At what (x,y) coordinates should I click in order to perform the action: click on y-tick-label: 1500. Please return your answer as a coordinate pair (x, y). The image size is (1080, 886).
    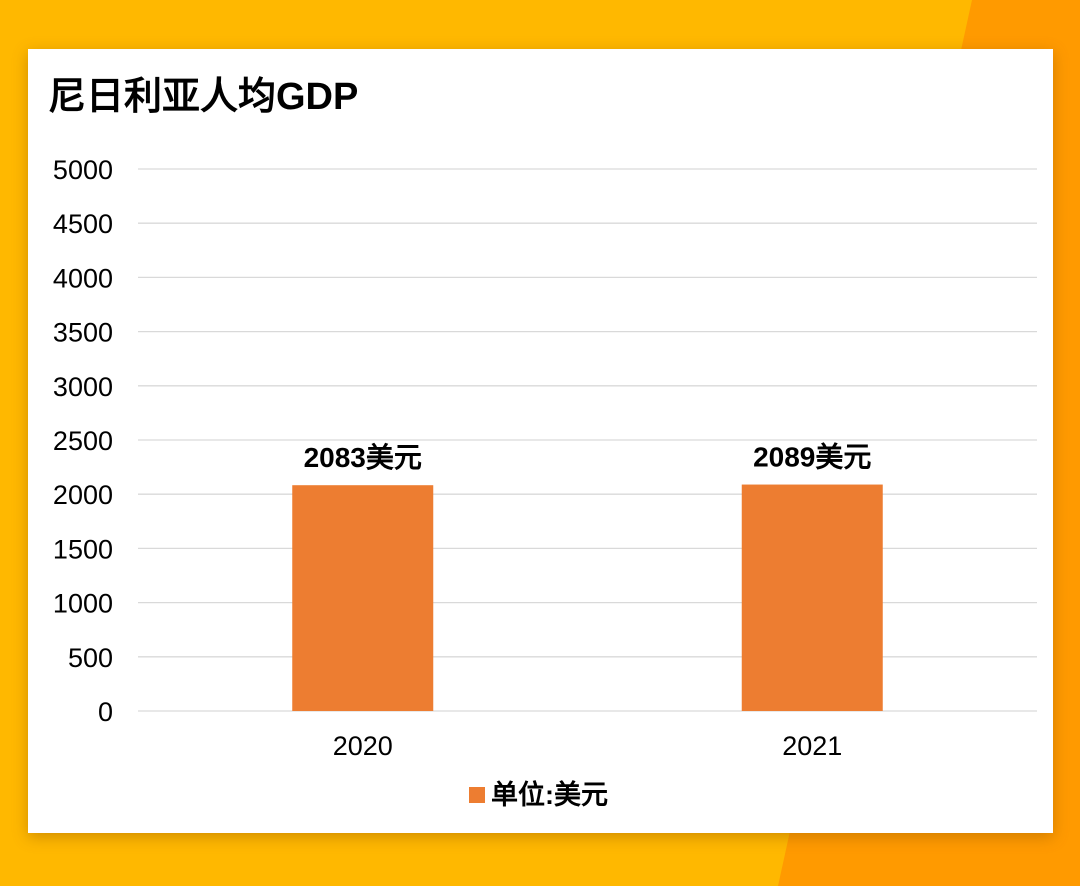
    Looking at the image, I should click on (83, 549).